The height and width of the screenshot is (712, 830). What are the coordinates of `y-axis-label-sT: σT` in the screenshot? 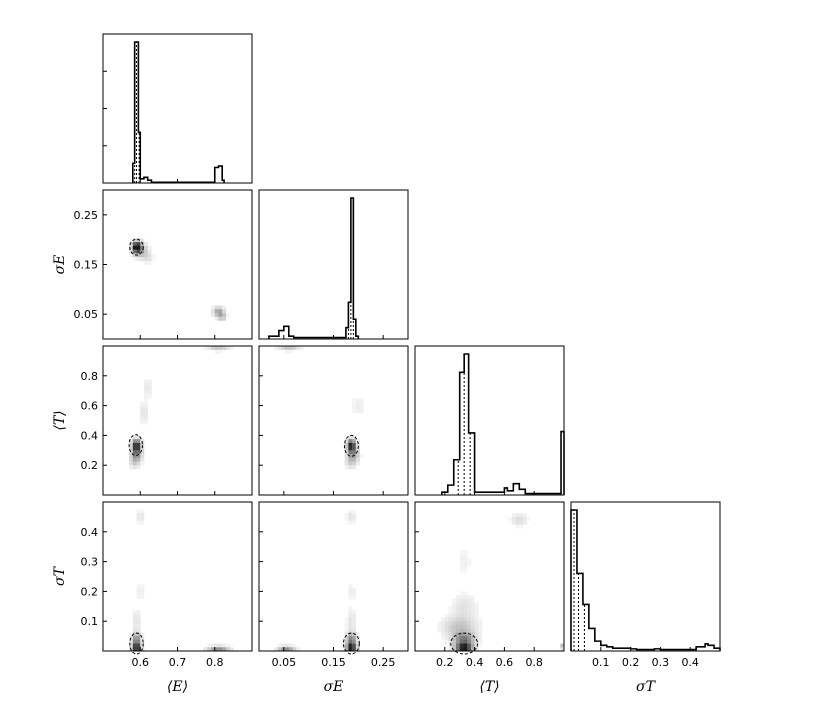 It's located at (60, 575).